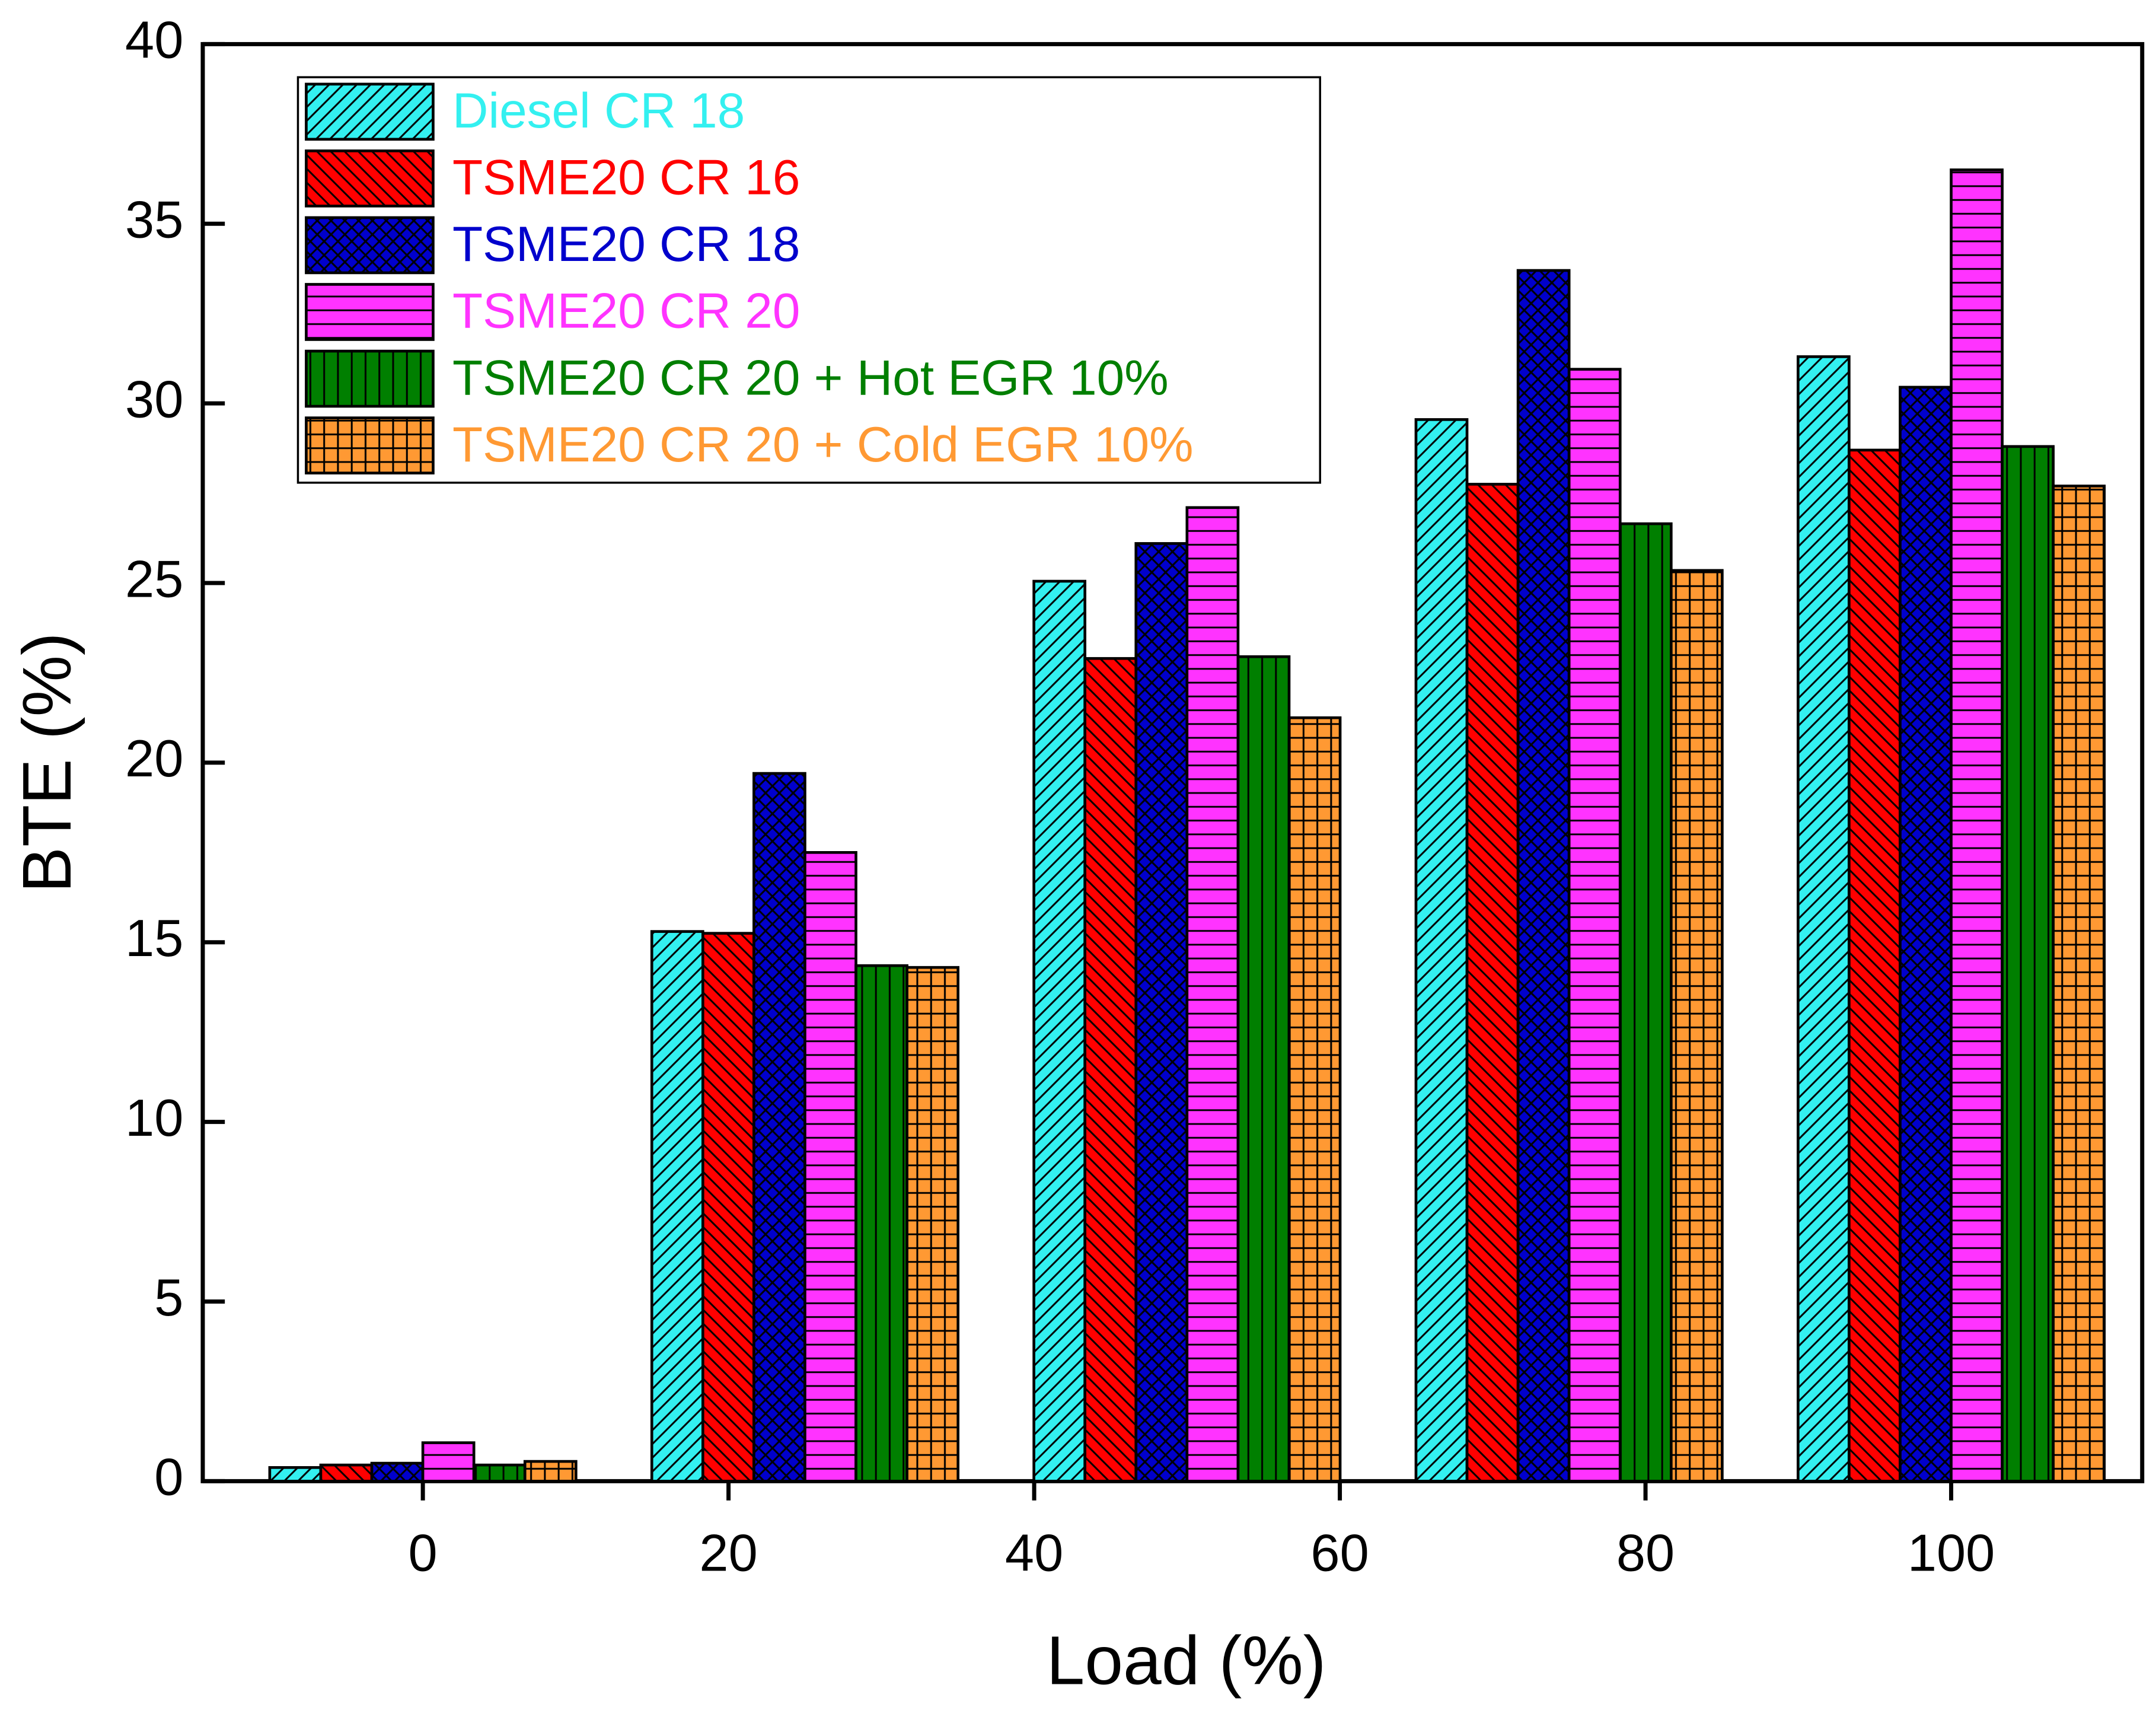 This screenshot has width=2156, height=1717. Describe the element at coordinates (154, 578) in the screenshot. I see `y-tick-label: 25` at that location.